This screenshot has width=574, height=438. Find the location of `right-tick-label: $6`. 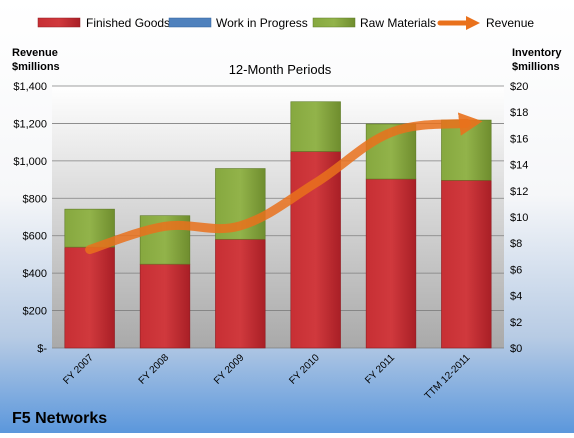

right-tick-label: $6 is located at coordinates (516, 270).